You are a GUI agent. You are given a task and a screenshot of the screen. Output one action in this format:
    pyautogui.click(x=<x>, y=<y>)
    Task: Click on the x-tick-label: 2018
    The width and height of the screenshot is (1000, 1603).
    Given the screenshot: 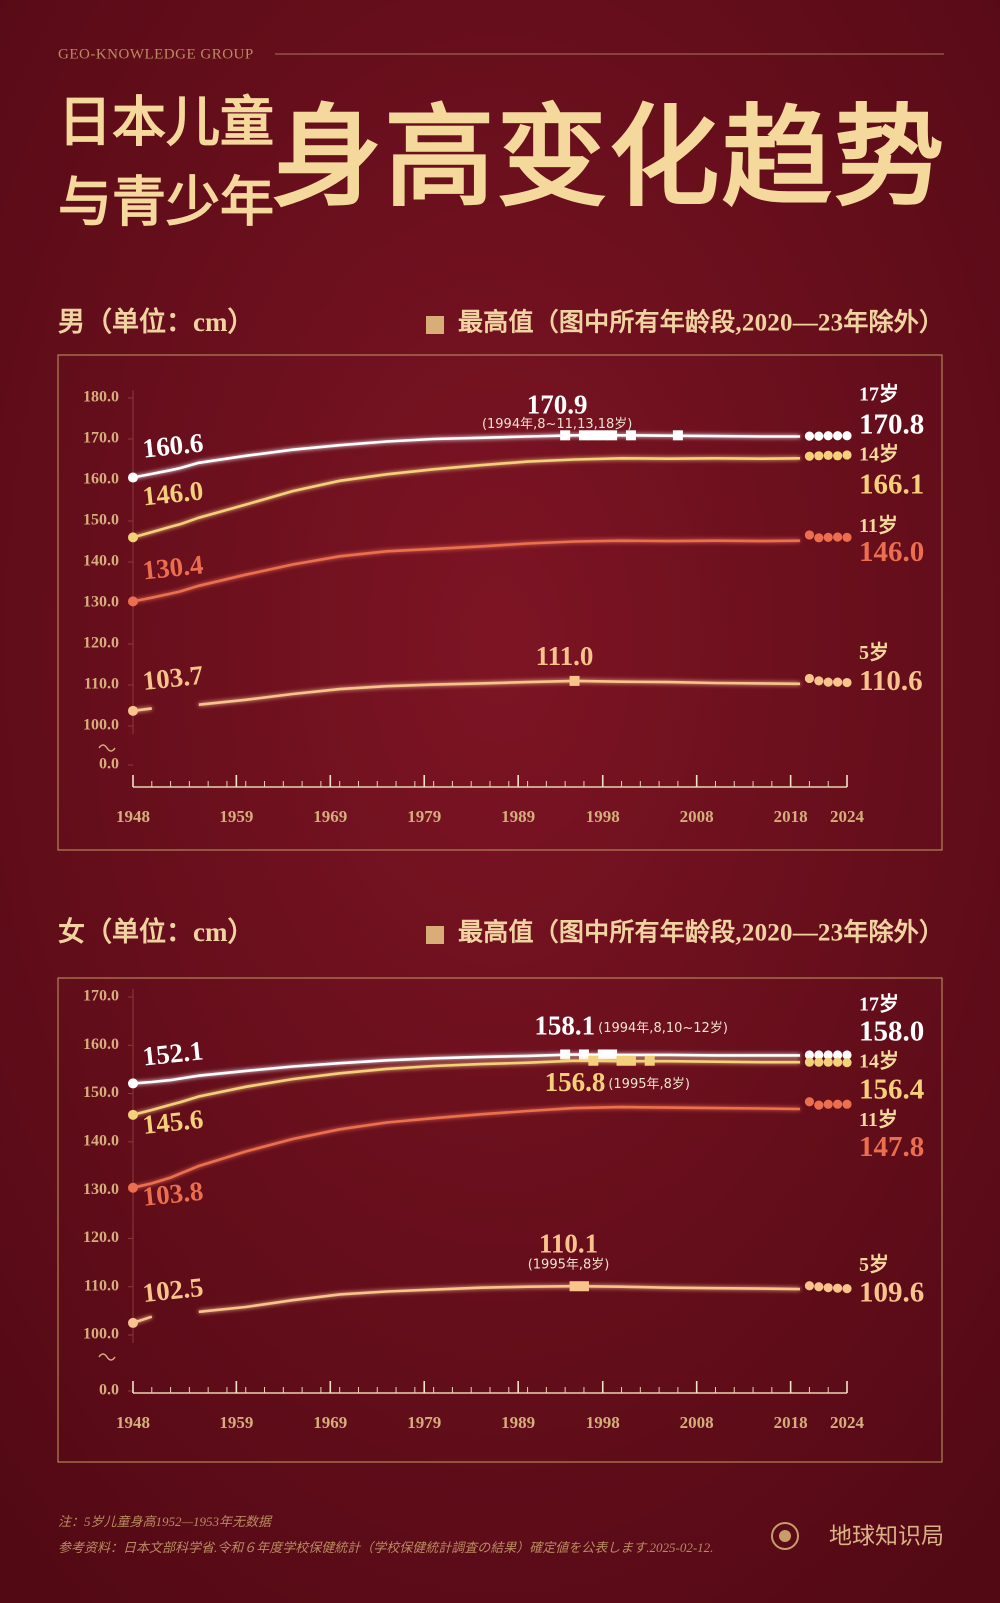 What is the action you would take?
    pyautogui.click(x=791, y=816)
    